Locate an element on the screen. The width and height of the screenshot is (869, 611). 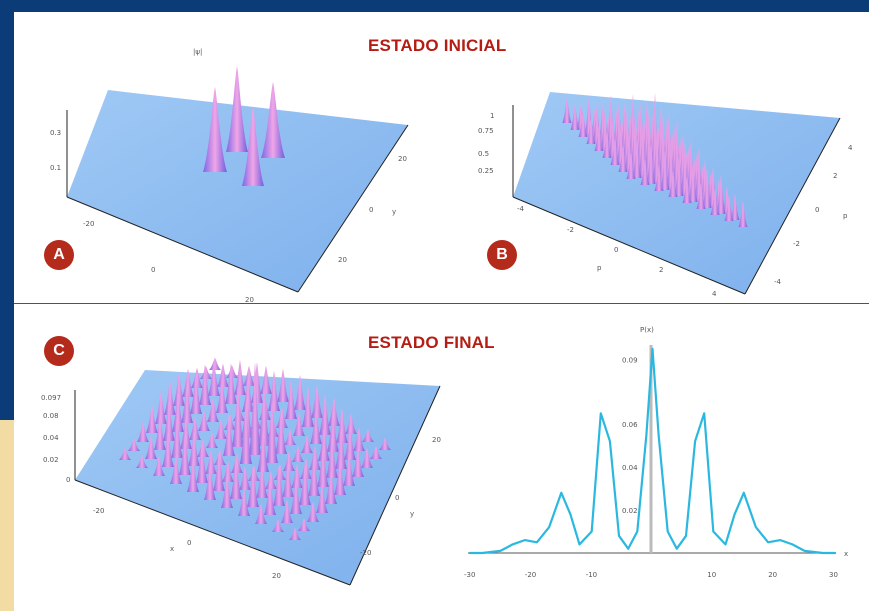
panel-b-y-tick: 2 is located at coordinates (835, 176).